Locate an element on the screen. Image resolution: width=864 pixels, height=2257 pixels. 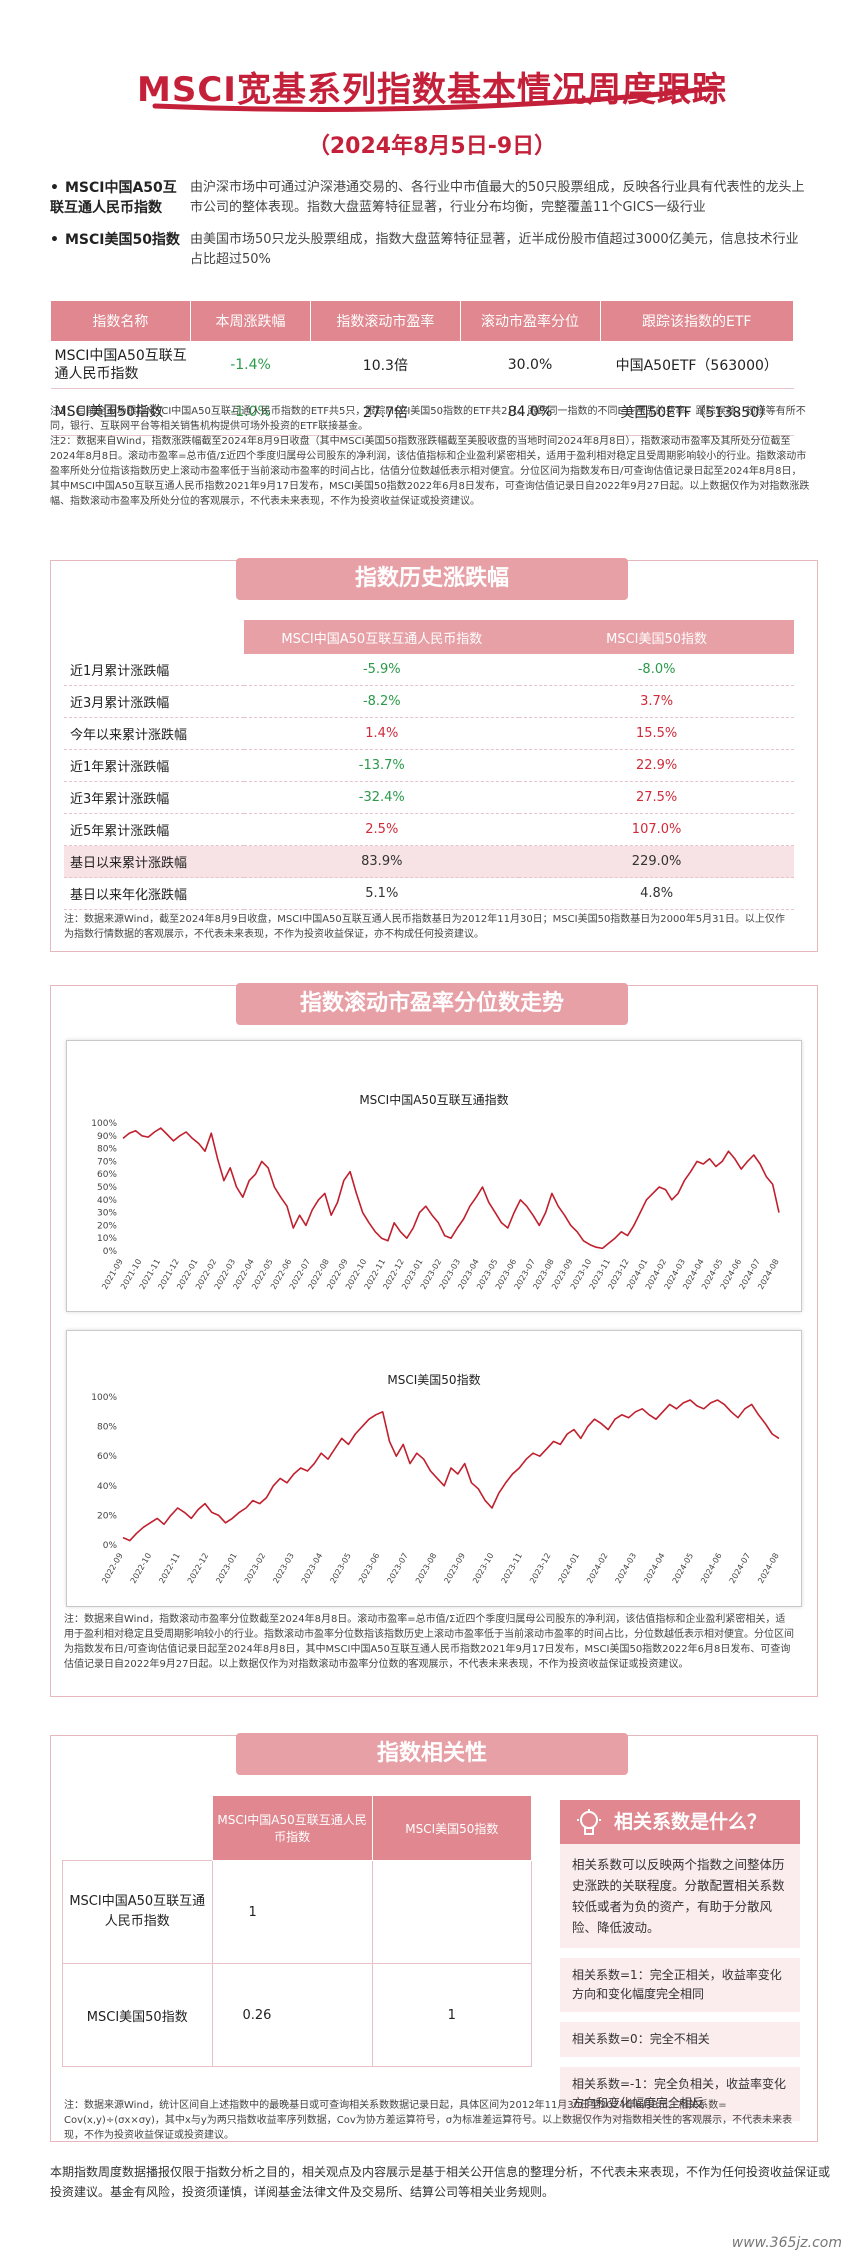
table-row: 今年以来累计涨跌幅 1.4% 15.5% is located at coordinates (429, 733).